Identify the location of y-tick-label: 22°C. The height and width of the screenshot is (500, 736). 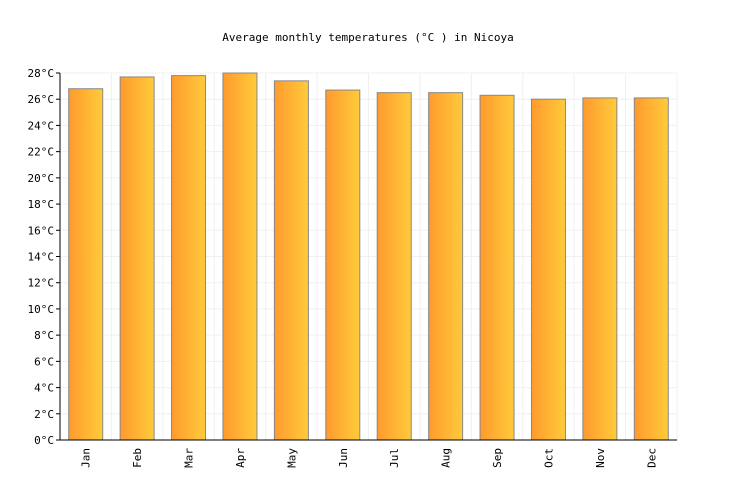
(41, 152).